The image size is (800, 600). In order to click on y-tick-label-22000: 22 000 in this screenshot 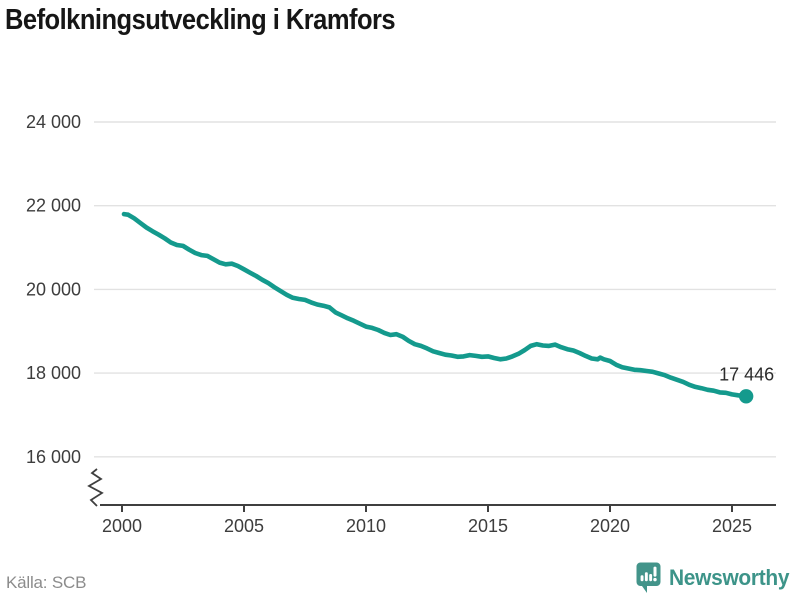, I will do `click(53, 206)`.